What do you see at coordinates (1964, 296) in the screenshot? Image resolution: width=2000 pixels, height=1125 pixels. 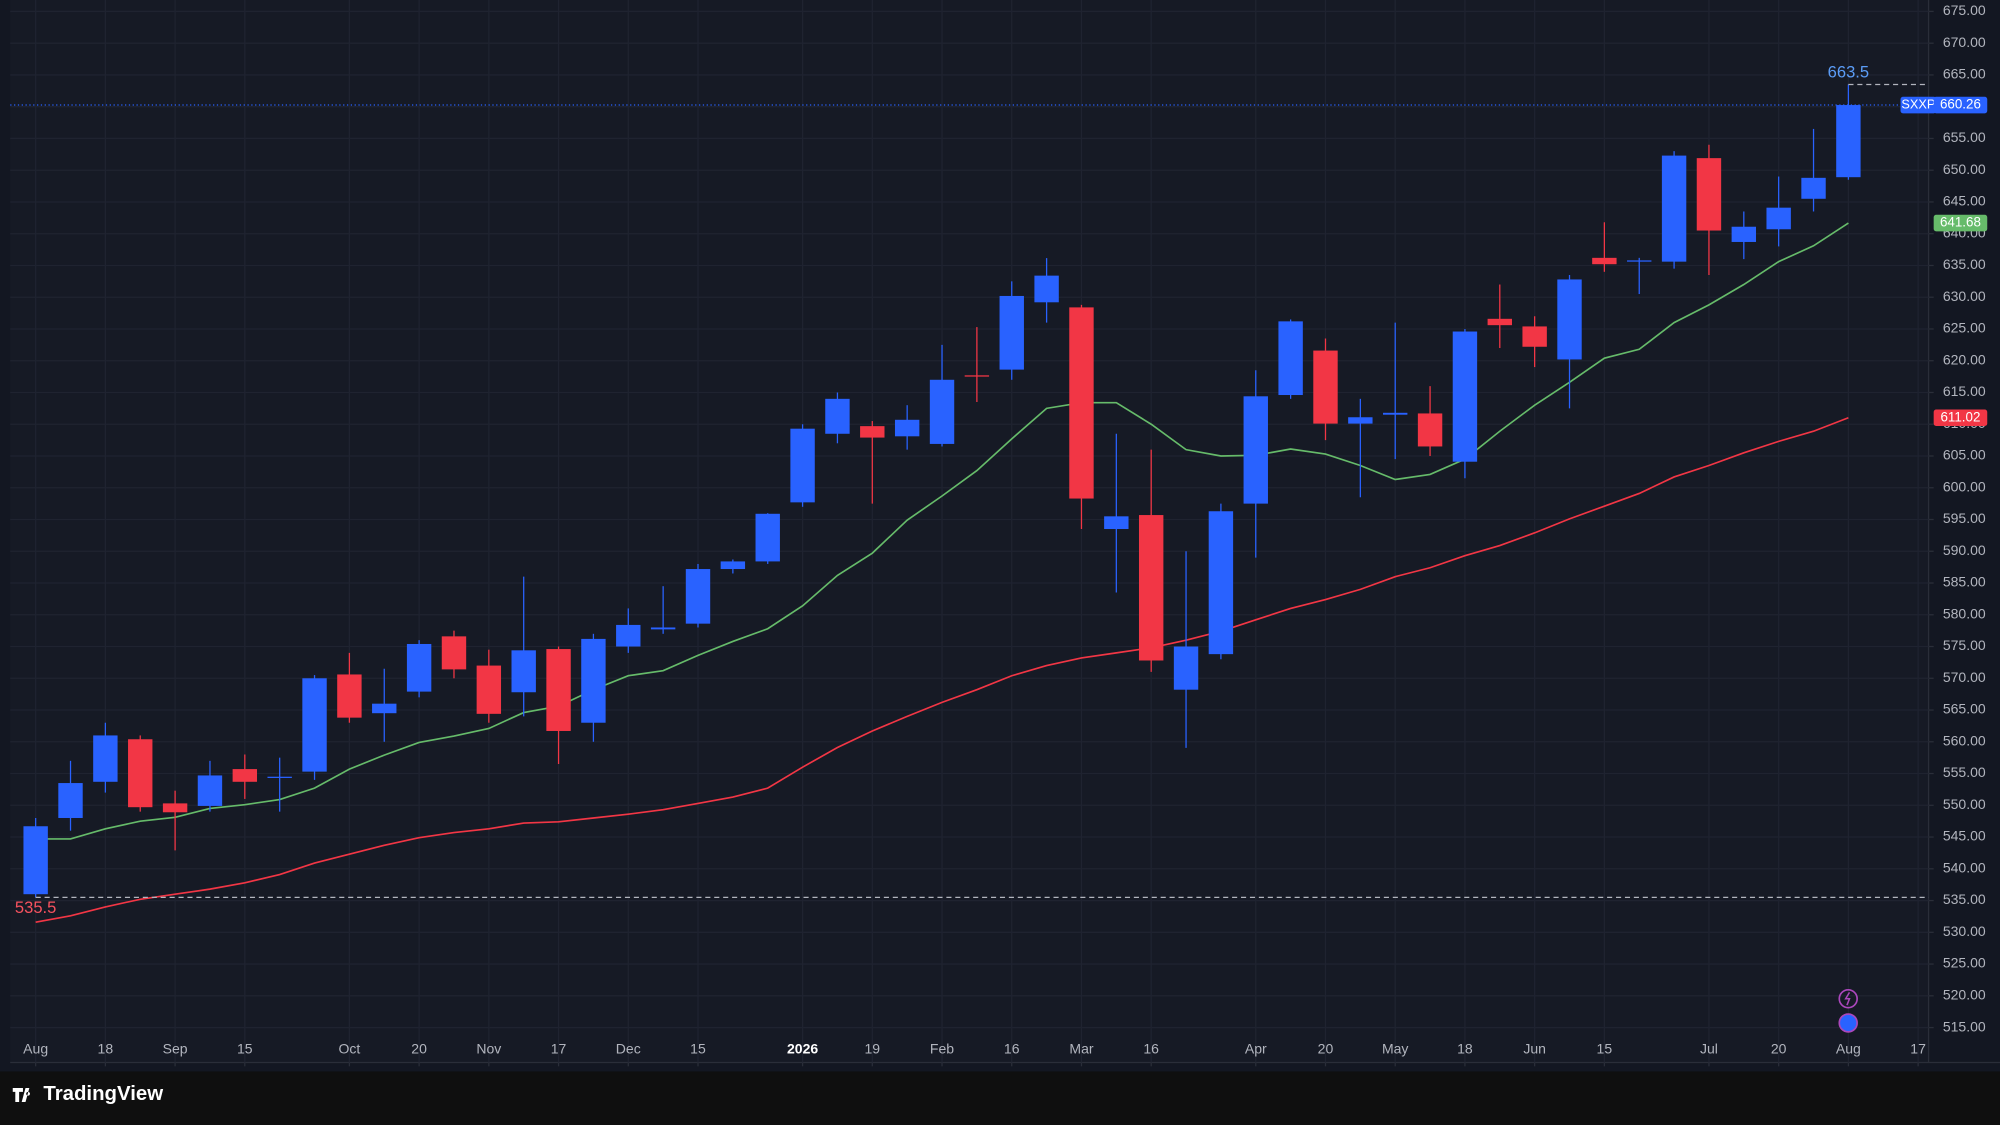 I see `y-tick-label: 630.00` at bounding box center [1964, 296].